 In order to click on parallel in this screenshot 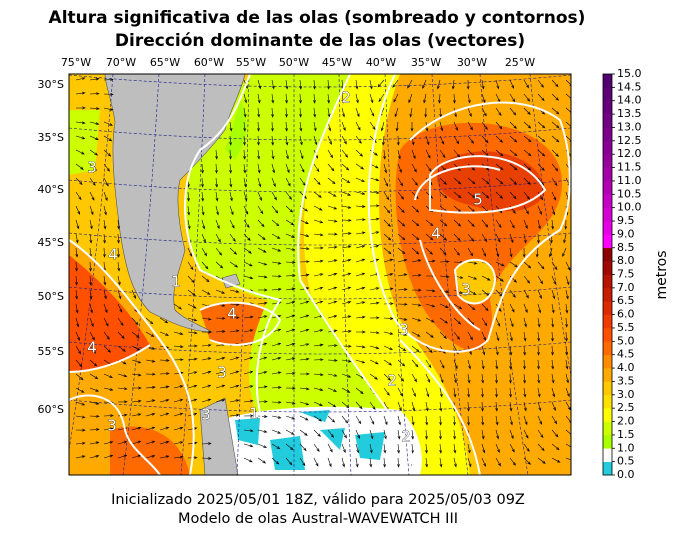, I will do `click(320, 239)`.